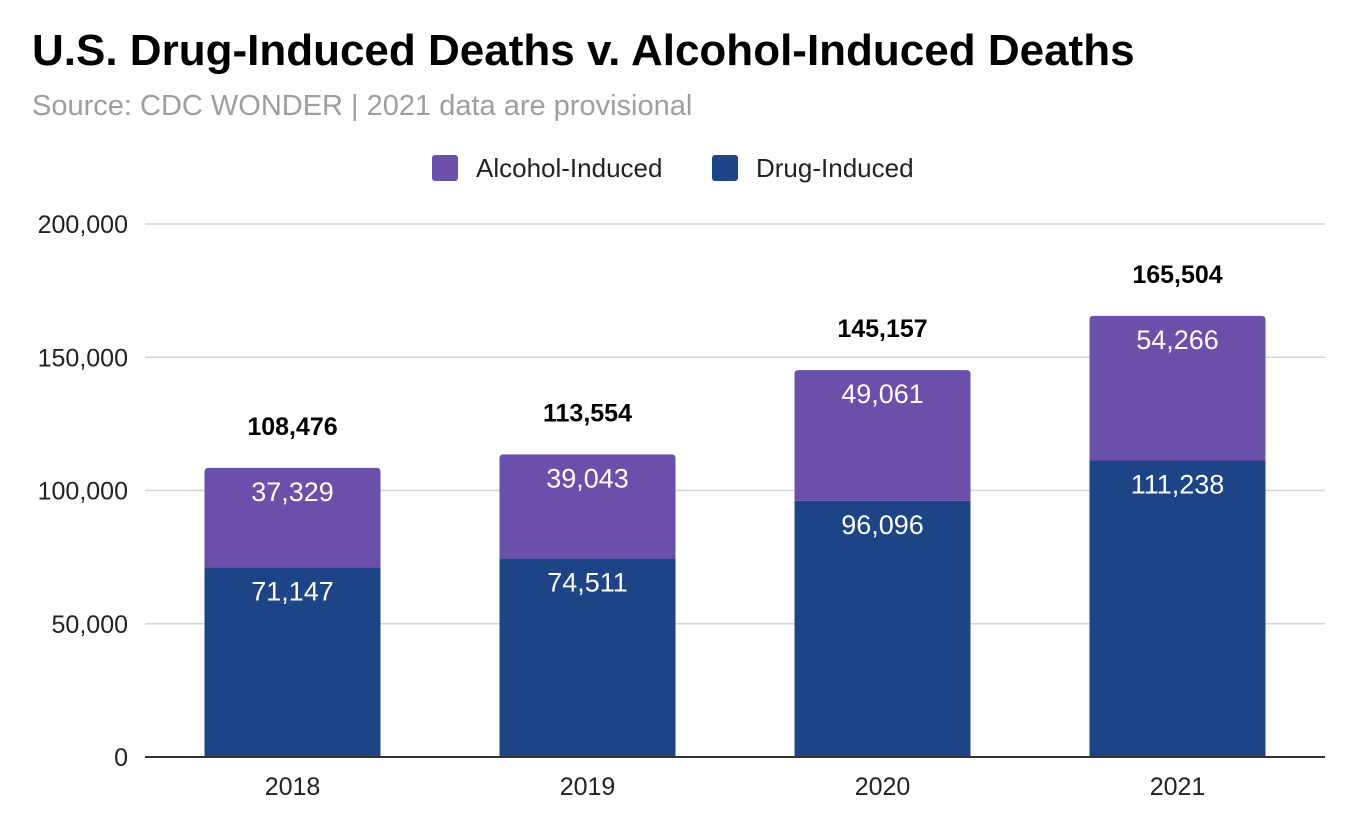 This screenshot has width=1356, height=832. Describe the element at coordinates (882, 394) in the screenshot. I see `data-label-alcohol-induced: 49,061` at that location.